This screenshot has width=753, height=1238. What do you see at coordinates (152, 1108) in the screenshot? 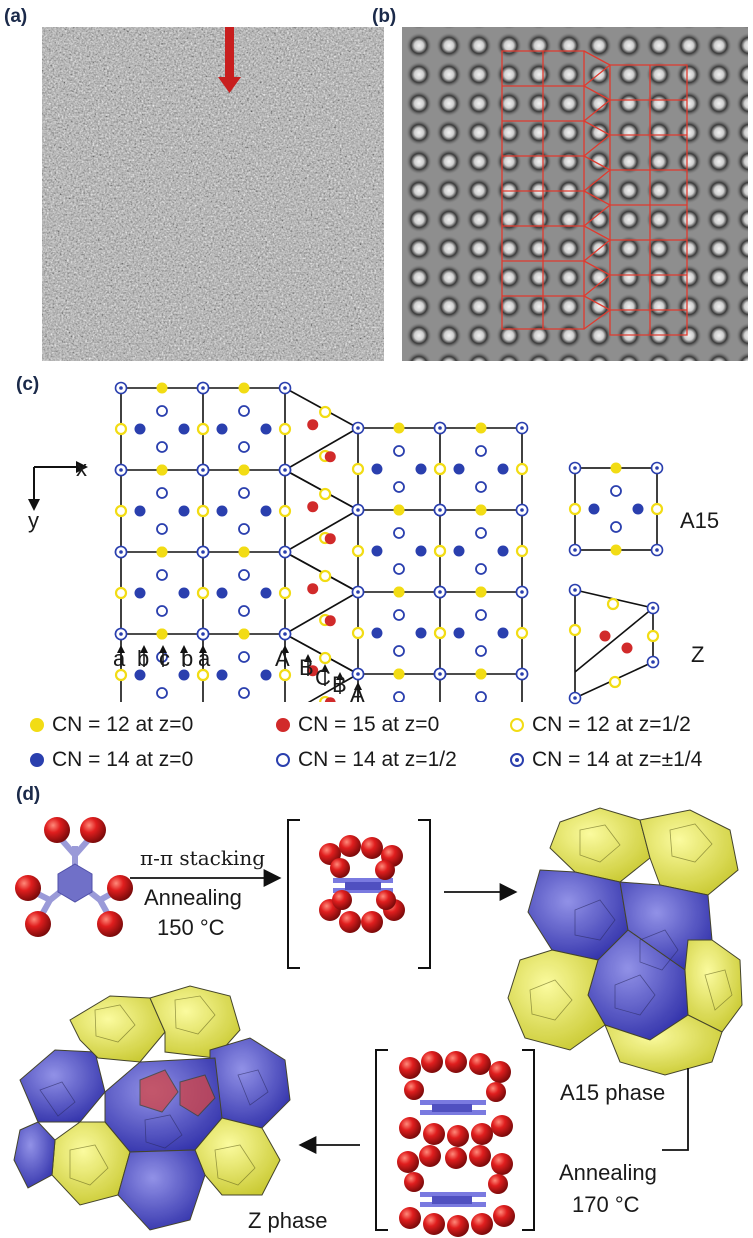
I see `z-phase-structure` at bounding box center [152, 1108].